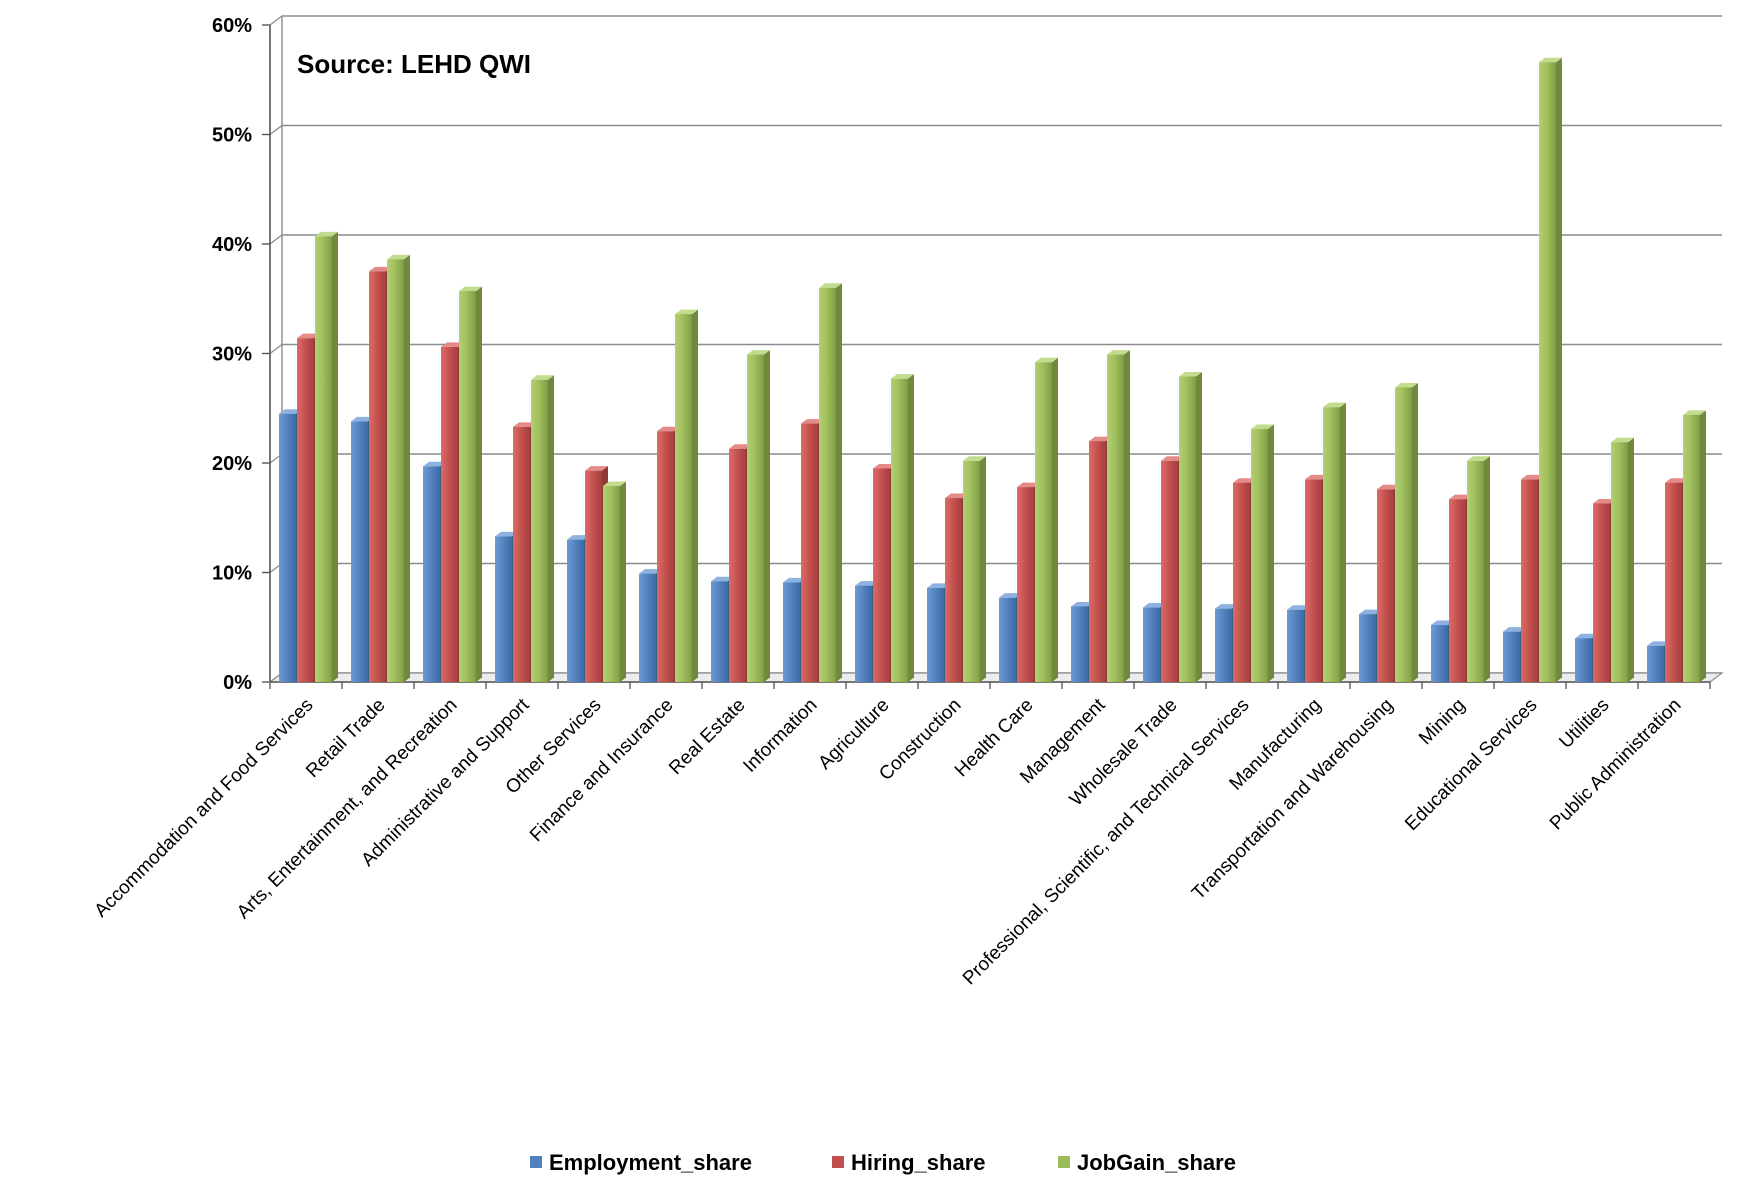 Image resolution: width=1756 pixels, height=1185 pixels. Describe the element at coordinates (1471, 765) in the screenshot. I see `x-tick-label: Educational Services` at that location.